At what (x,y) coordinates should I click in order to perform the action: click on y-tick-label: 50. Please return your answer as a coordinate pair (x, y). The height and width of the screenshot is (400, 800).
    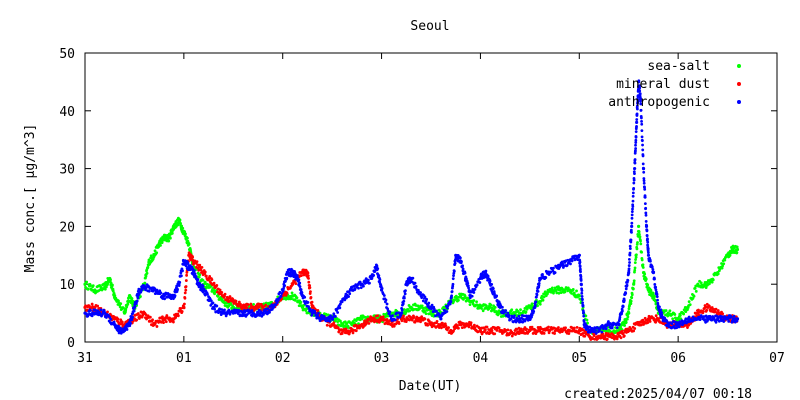
    Looking at the image, I should click on (67, 54).